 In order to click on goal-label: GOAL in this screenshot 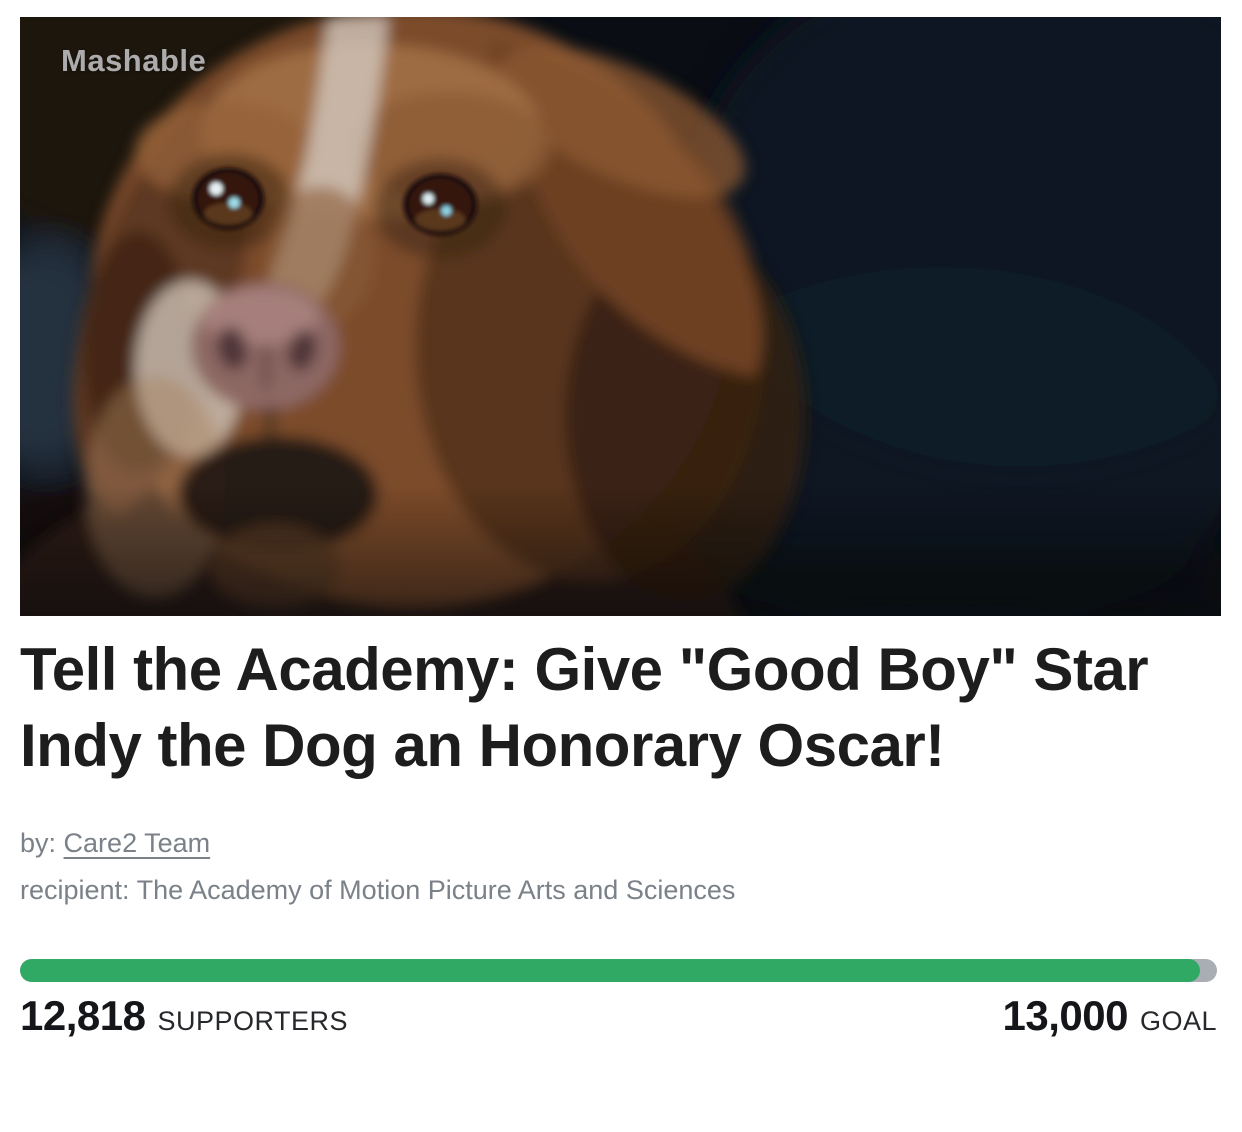, I will do `click(1178, 1021)`.